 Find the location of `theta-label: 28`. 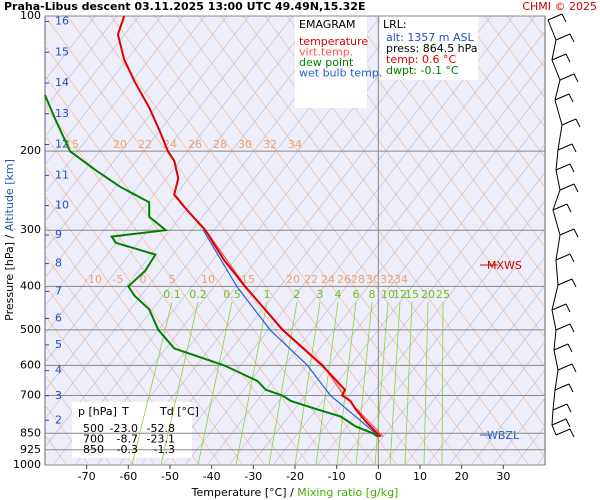

theta-label: 28 is located at coordinates (220, 144).